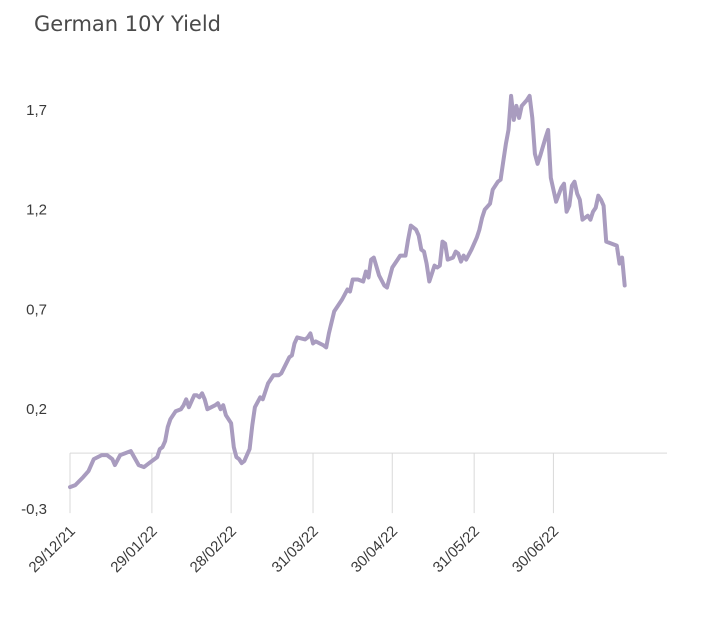 The height and width of the screenshot is (641, 707). I want to click on y-tick-label: 0,2, so click(36, 409).